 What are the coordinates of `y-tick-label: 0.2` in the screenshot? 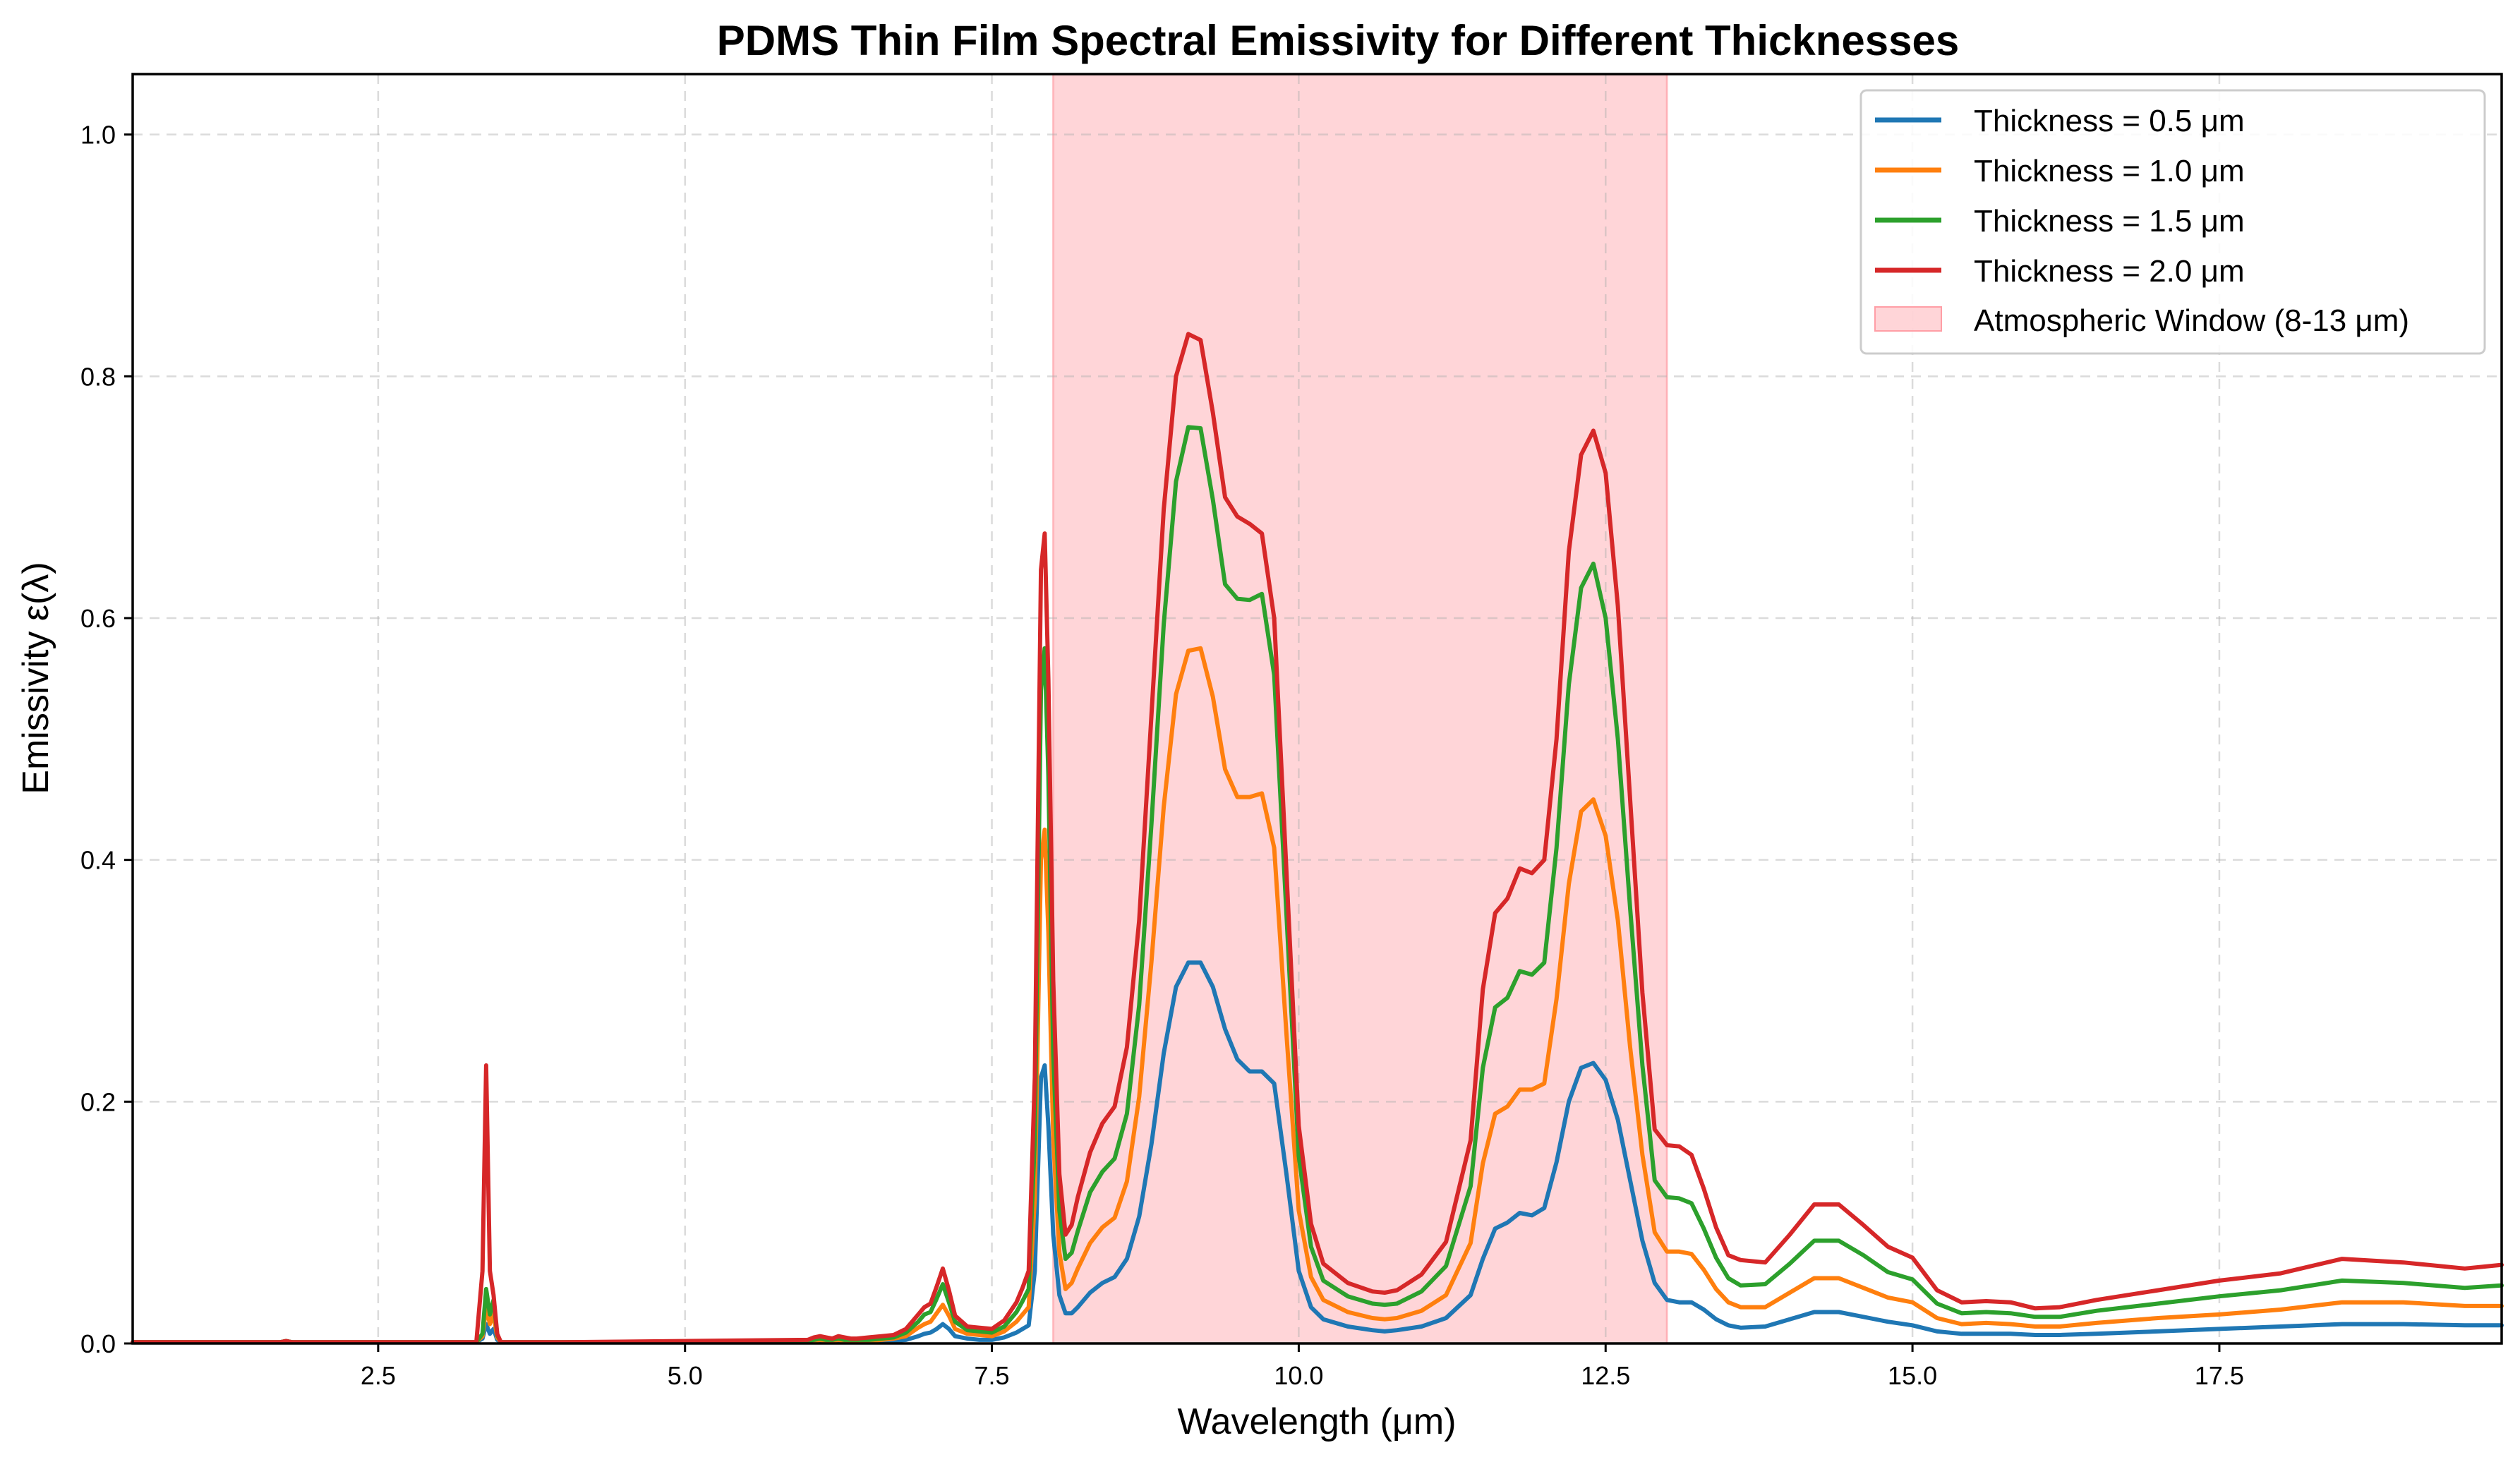 It's located at (98, 1101).